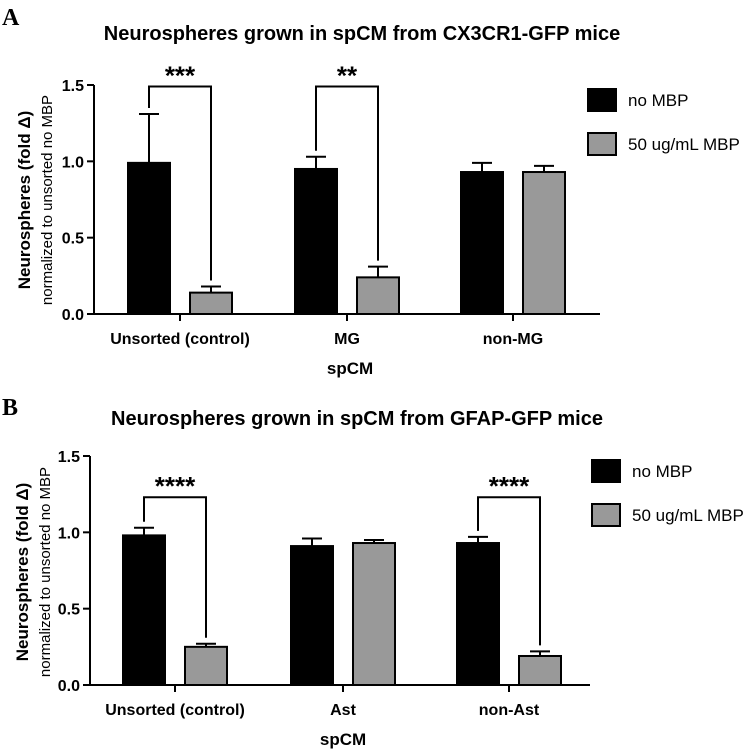  What do you see at coordinates (513, 339) in the screenshot?
I see `panel-a-category-label: non-MG` at bounding box center [513, 339].